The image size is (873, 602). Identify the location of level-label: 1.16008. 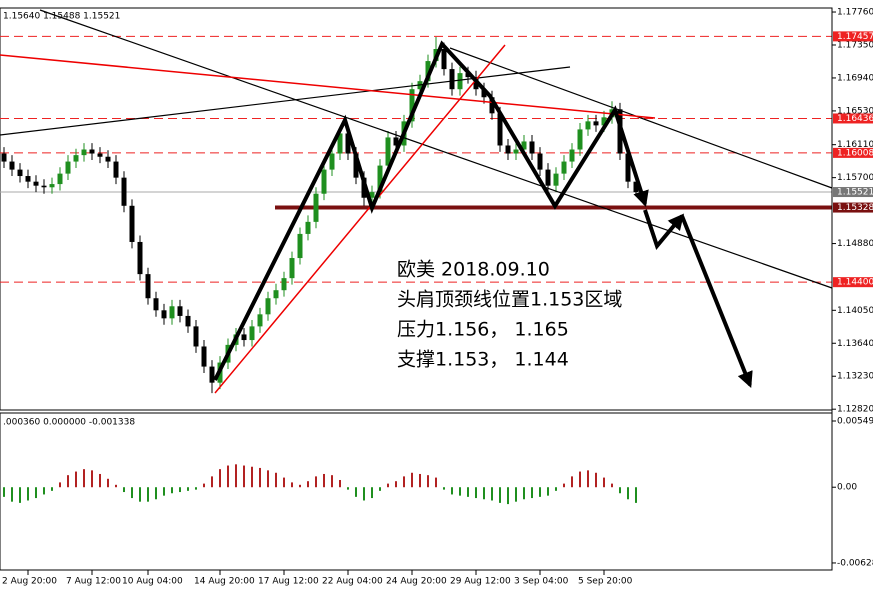
(855, 153).